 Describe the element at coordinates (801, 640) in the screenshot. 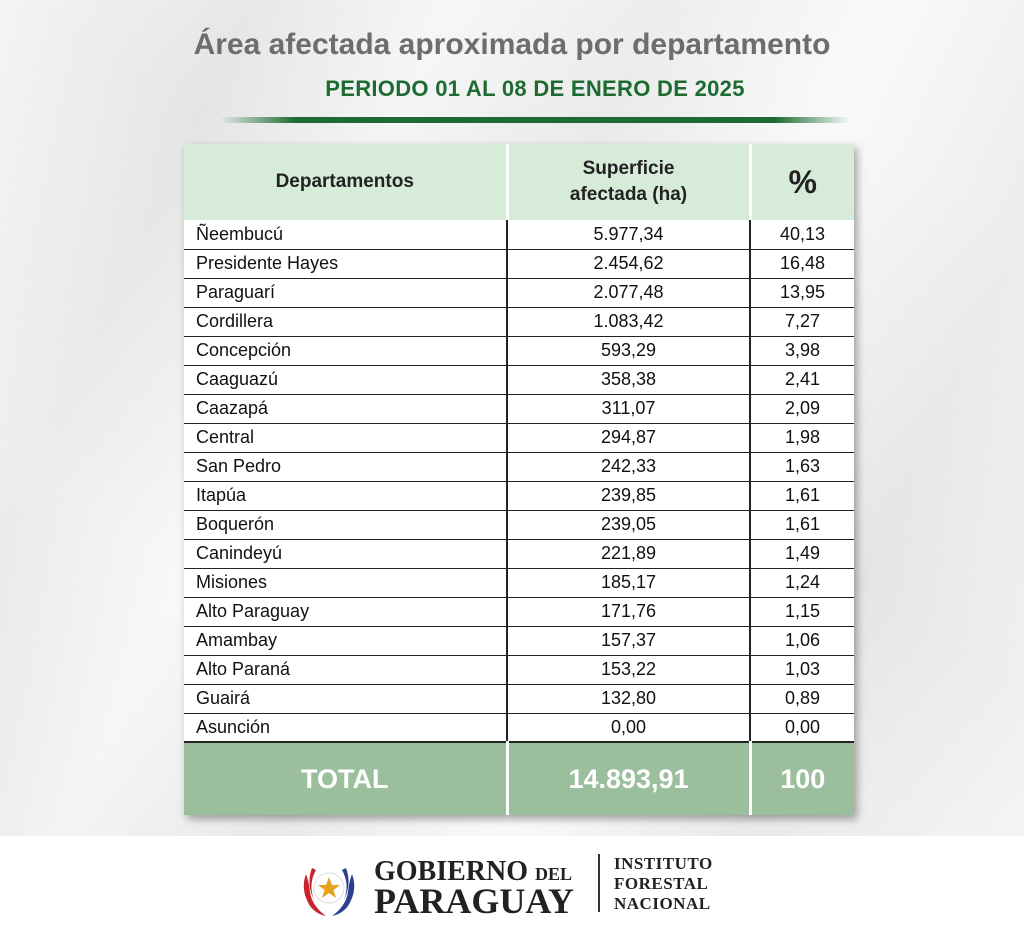

I see `cell-percent: 1,06` at that location.